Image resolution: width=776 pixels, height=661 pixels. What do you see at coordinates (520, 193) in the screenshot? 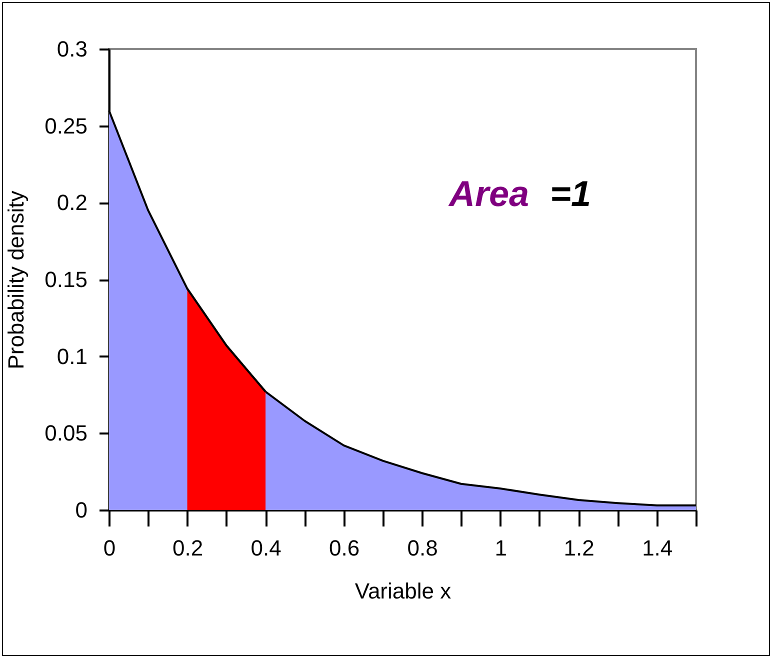
I see `annotation: Area =1` at bounding box center [520, 193].